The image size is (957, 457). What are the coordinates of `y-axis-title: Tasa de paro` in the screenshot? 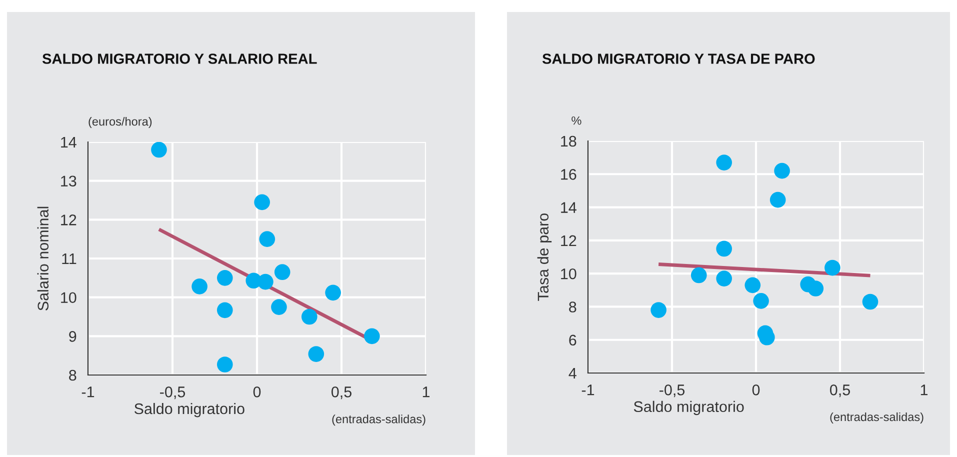 It's located at (544, 257).